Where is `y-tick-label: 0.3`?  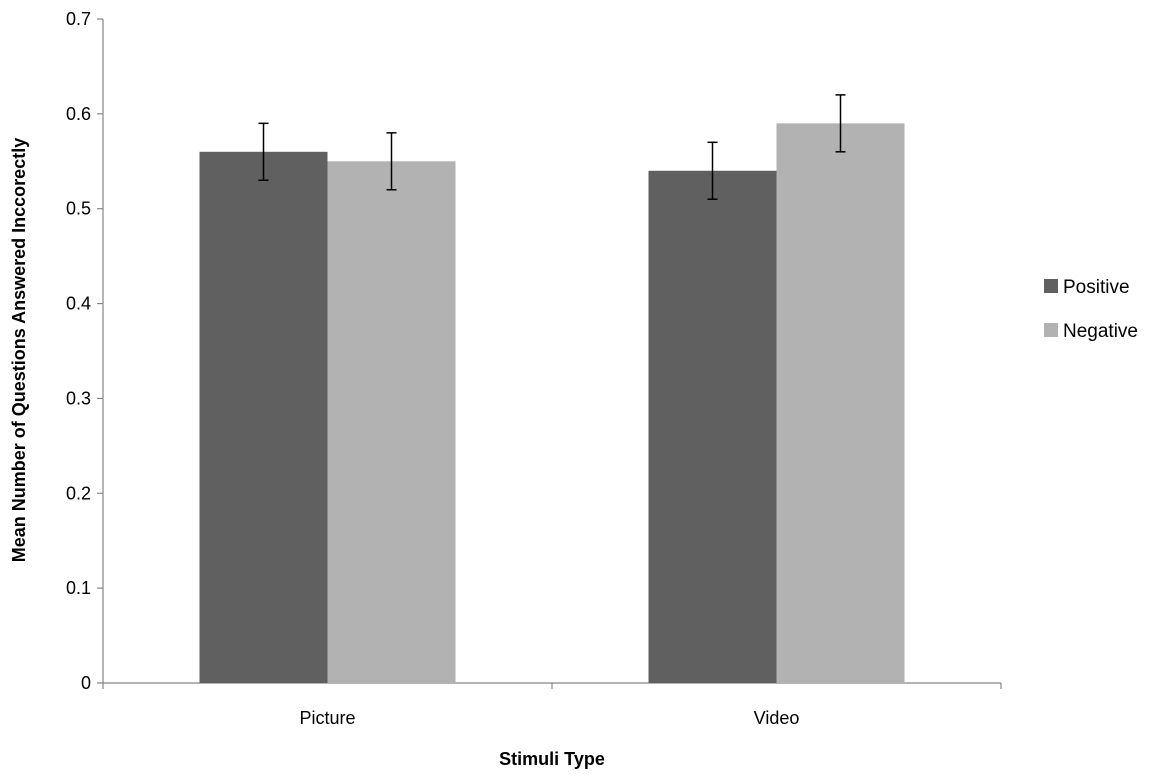
y-tick-label: 0.3 is located at coordinates (78, 398).